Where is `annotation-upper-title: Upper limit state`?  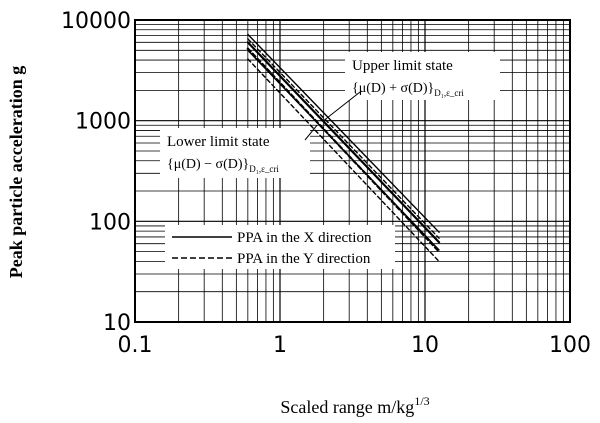
annotation-upper-title: Upper limit state is located at coordinates (402, 66).